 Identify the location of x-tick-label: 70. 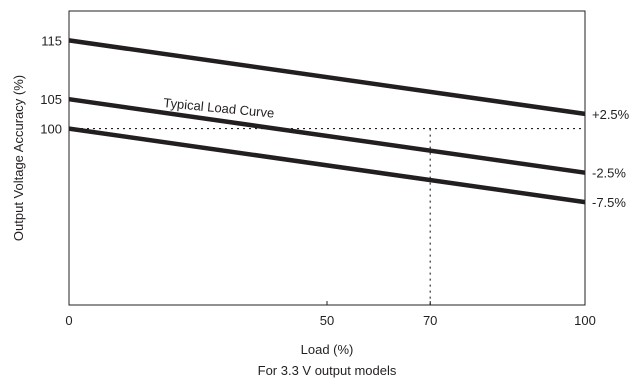
(430, 320).